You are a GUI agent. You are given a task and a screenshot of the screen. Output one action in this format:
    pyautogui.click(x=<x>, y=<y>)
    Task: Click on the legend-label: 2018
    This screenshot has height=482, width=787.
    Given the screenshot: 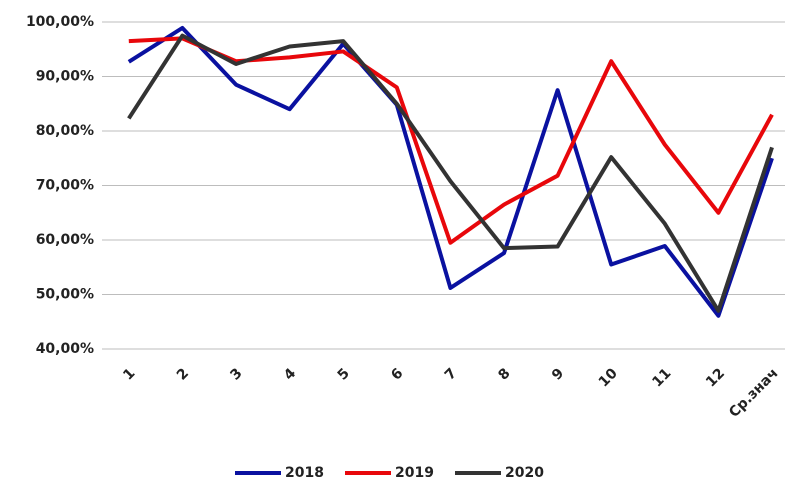 What is the action you would take?
    pyautogui.click(x=304, y=473)
    